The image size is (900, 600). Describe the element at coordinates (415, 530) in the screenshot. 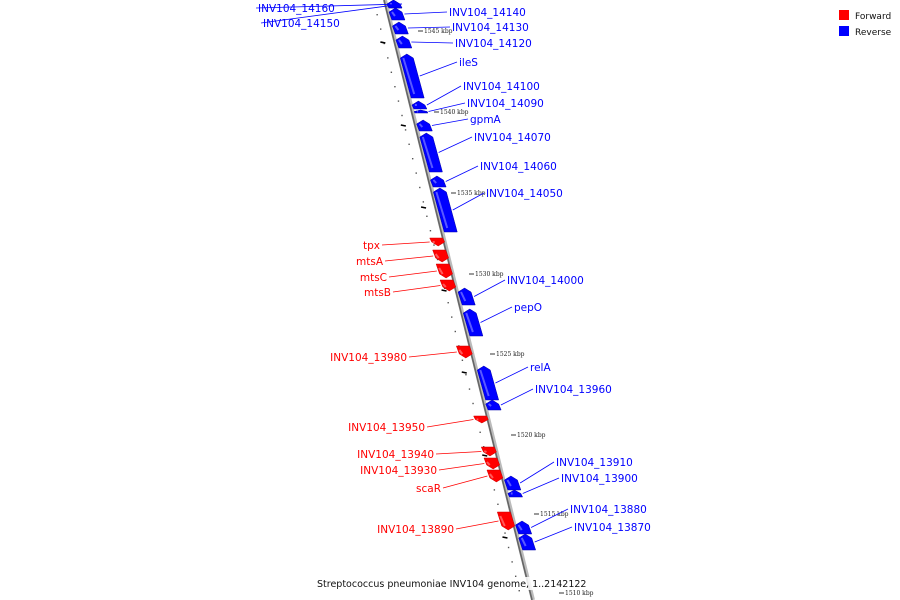

I see `gene-label-inv104_13890: INV104_13890` at that location.